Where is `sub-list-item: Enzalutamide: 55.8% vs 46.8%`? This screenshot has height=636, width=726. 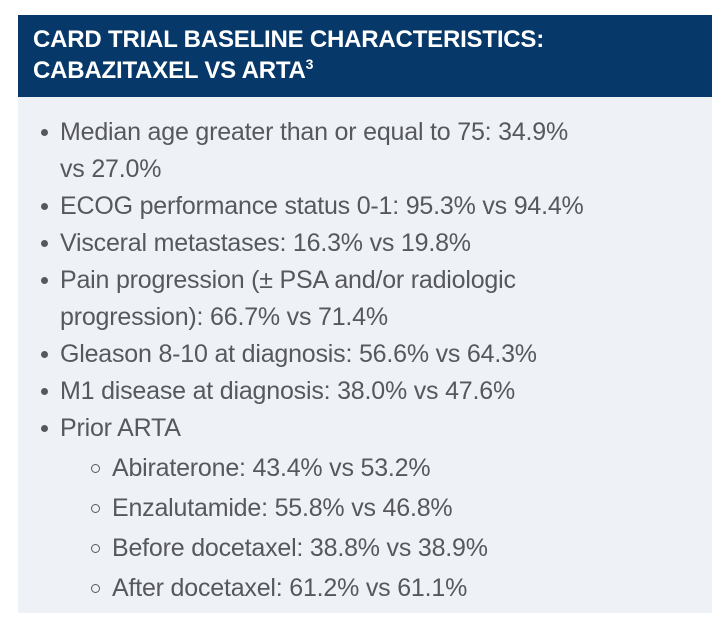 sub-list-item: Enzalutamide: 55.8% vs 46.8% is located at coordinates (391, 508).